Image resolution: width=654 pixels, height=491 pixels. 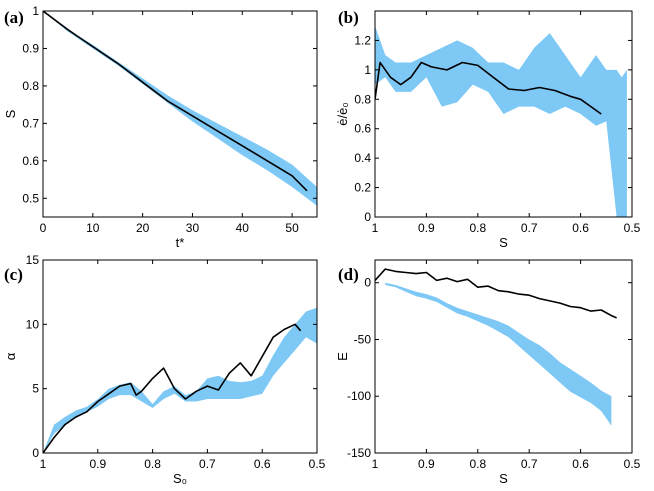 I want to click on y-tick-label: 0.7, so click(x=30, y=123).